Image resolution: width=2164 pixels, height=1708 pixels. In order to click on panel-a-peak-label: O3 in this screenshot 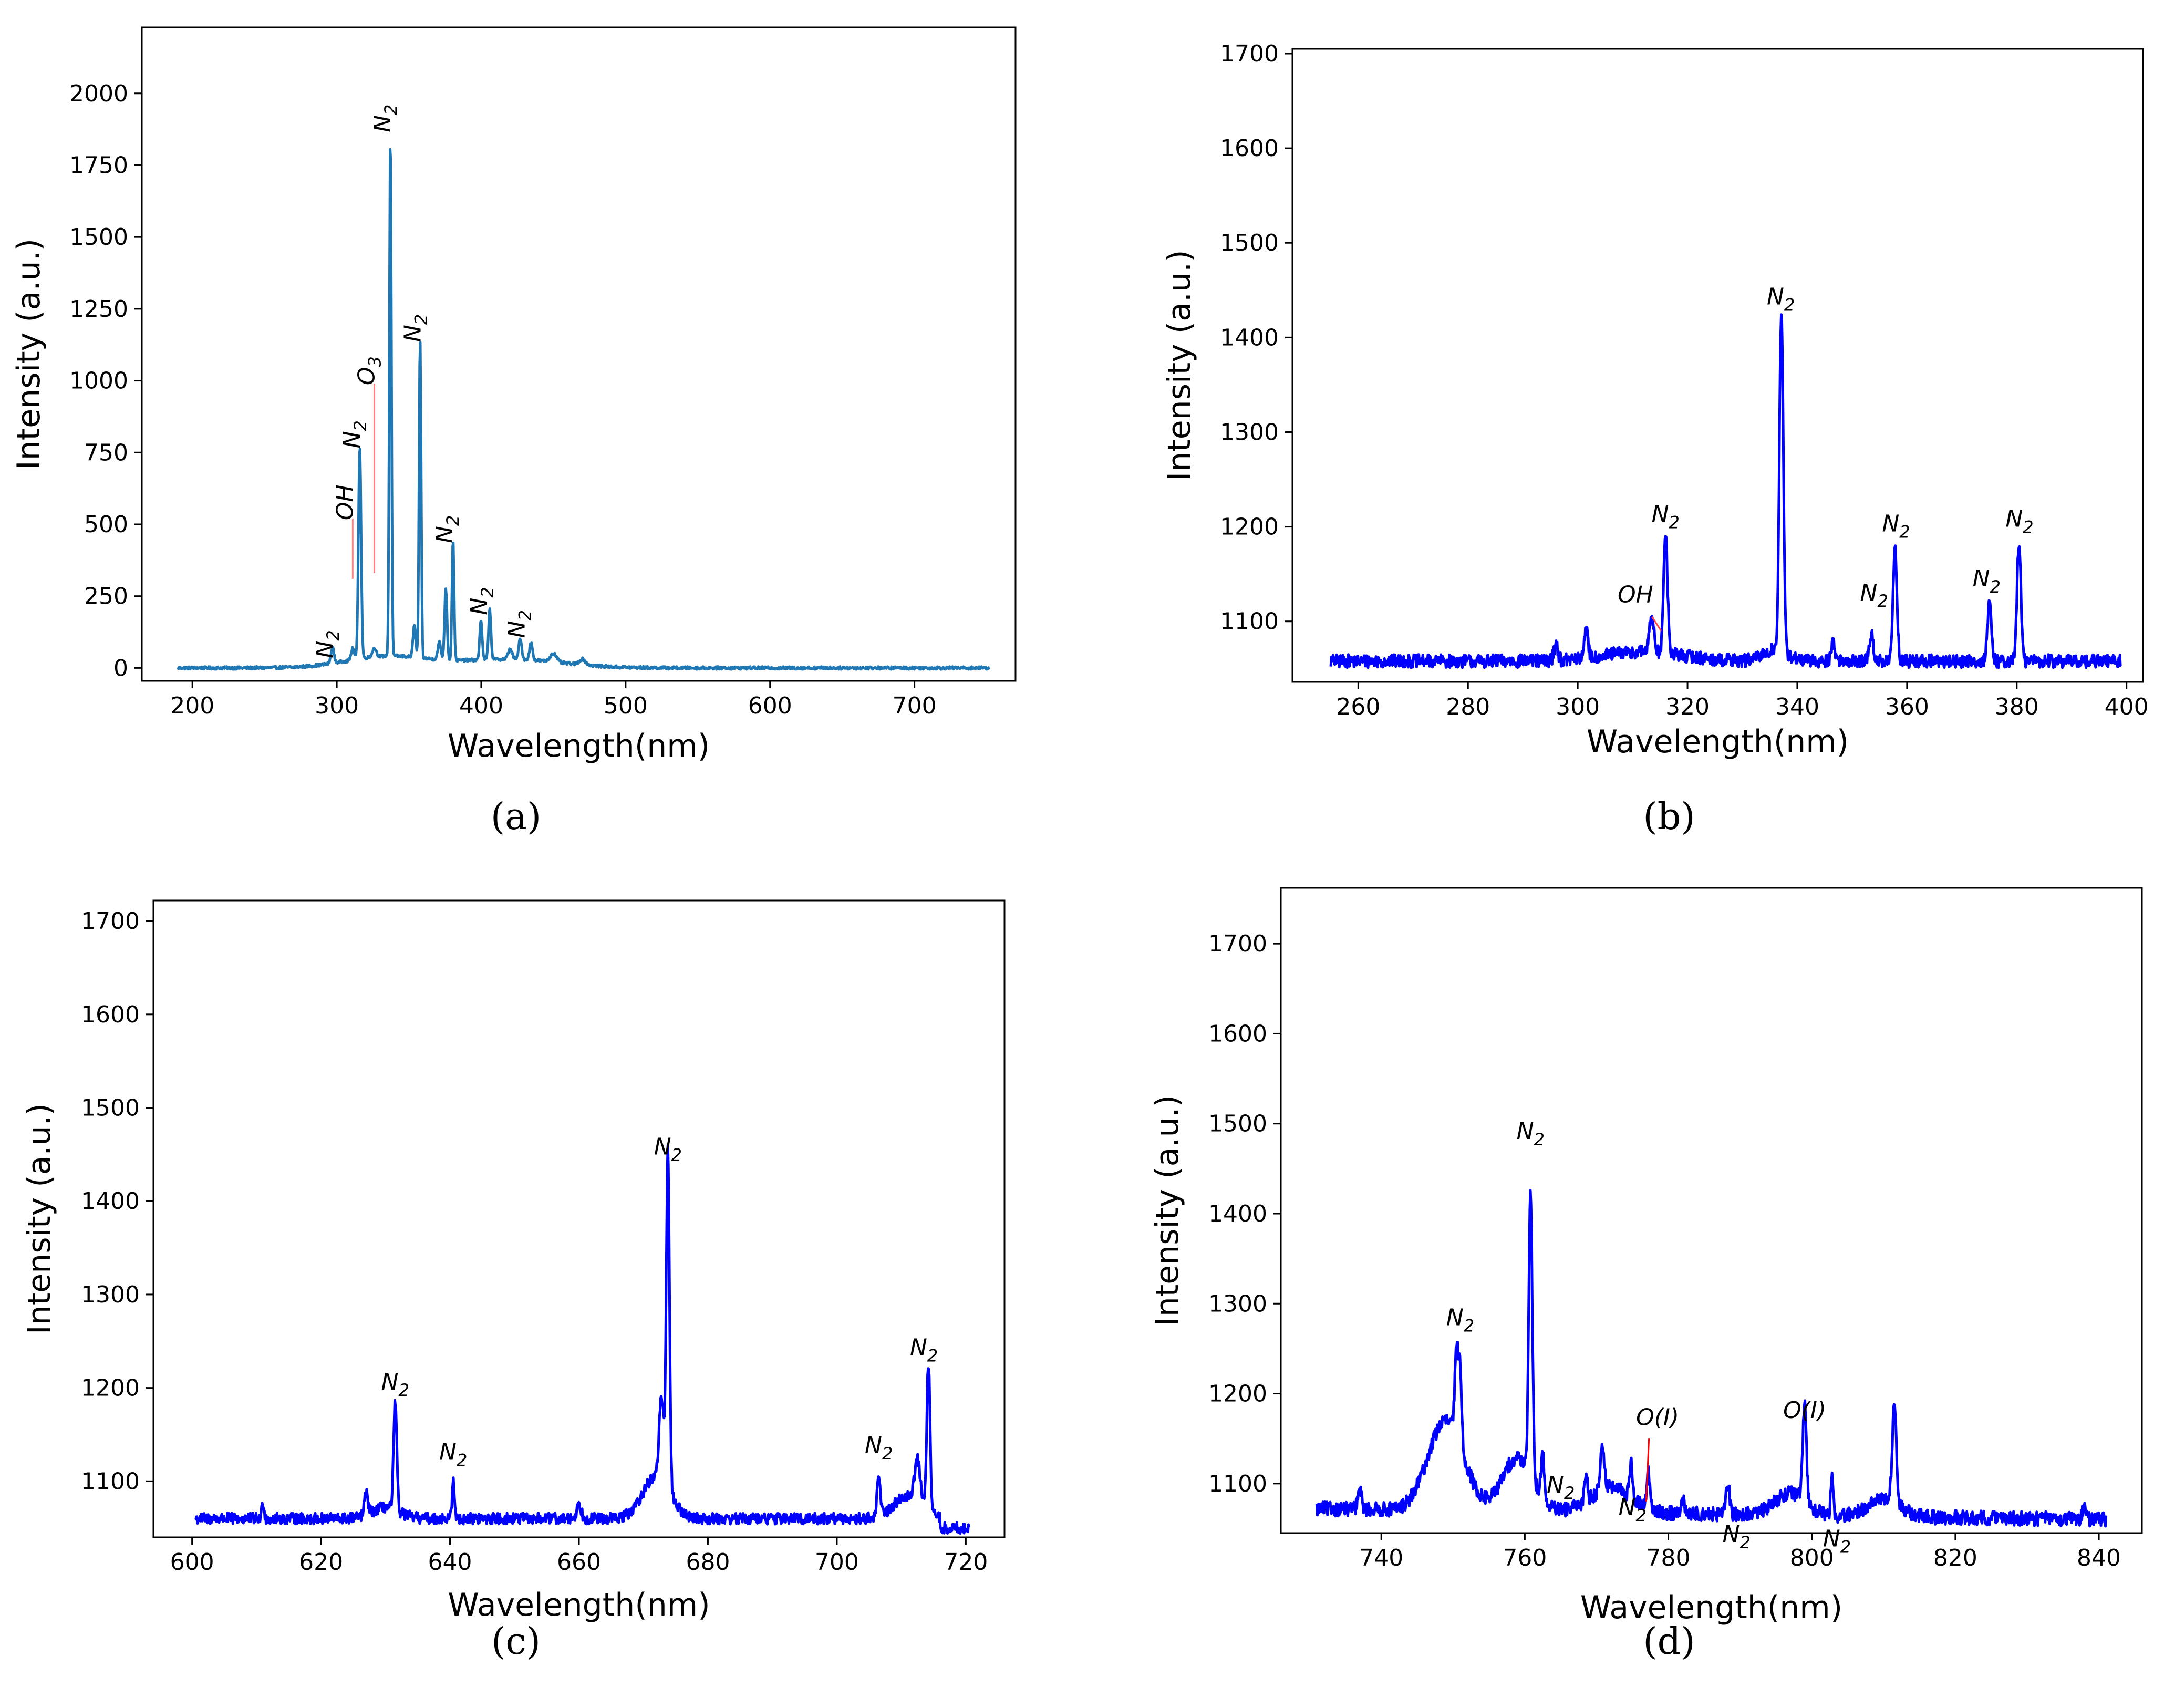, I will do `click(369, 370)`.